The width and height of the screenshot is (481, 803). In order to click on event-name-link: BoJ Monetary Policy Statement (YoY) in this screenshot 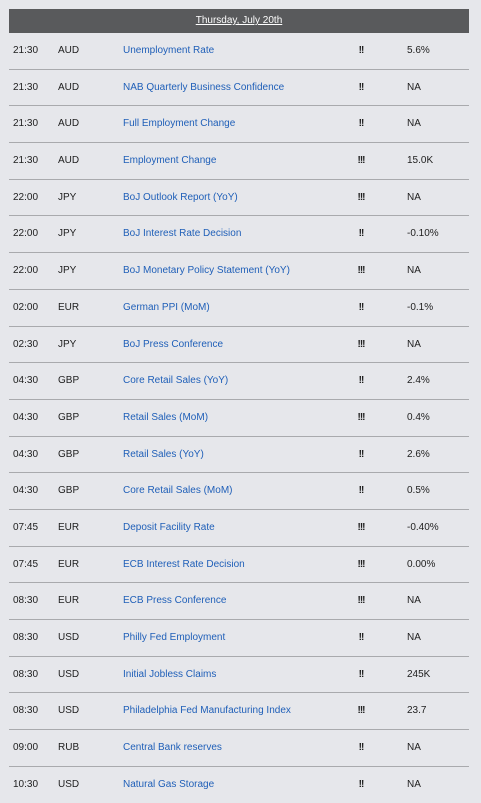, I will do `click(206, 271)`.